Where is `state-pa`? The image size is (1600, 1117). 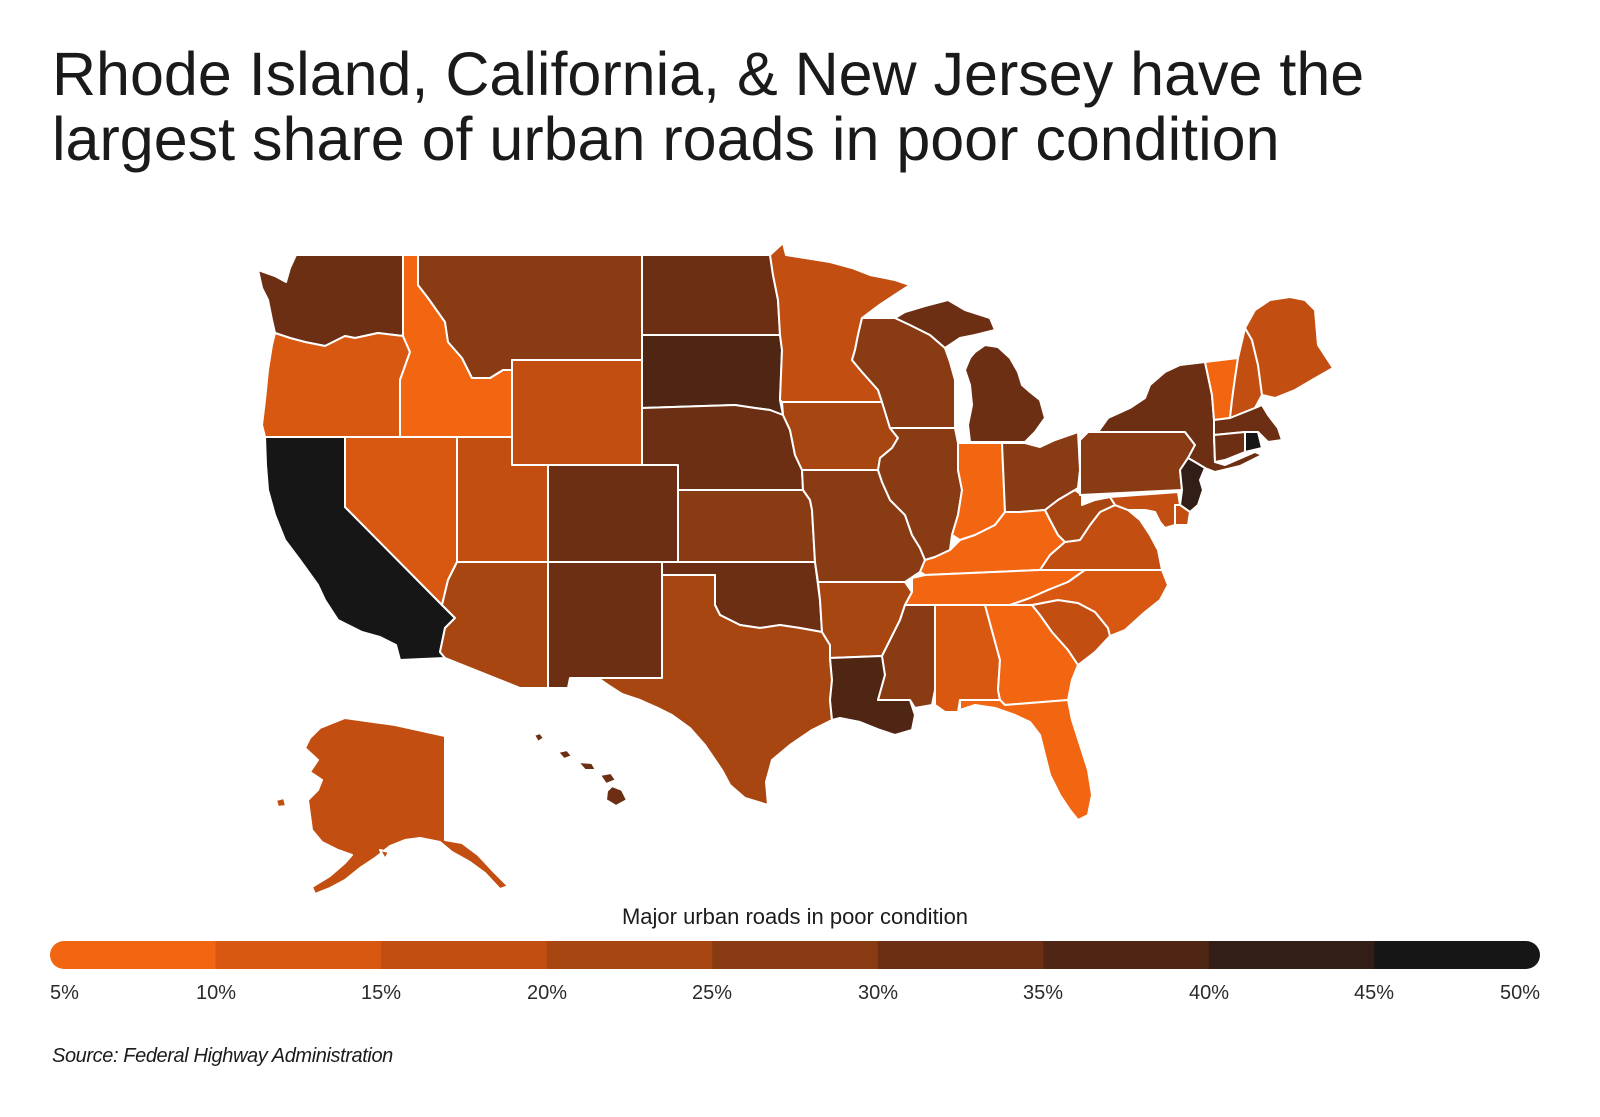 state-pa is located at coordinates (1137, 463).